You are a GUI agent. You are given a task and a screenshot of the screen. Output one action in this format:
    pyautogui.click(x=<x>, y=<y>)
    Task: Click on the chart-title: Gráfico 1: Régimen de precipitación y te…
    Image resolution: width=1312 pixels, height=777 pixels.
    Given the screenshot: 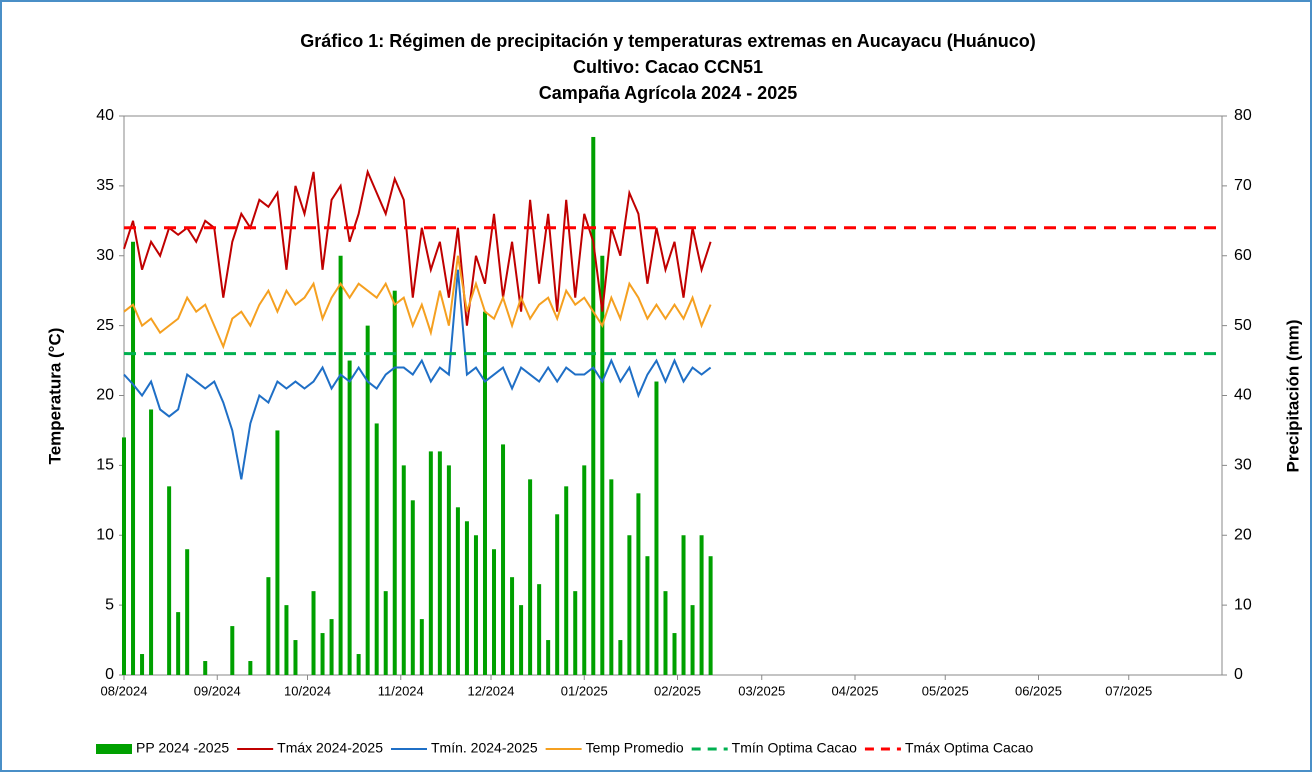 What is the action you would take?
    pyautogui.click(x=668, y=41)
    